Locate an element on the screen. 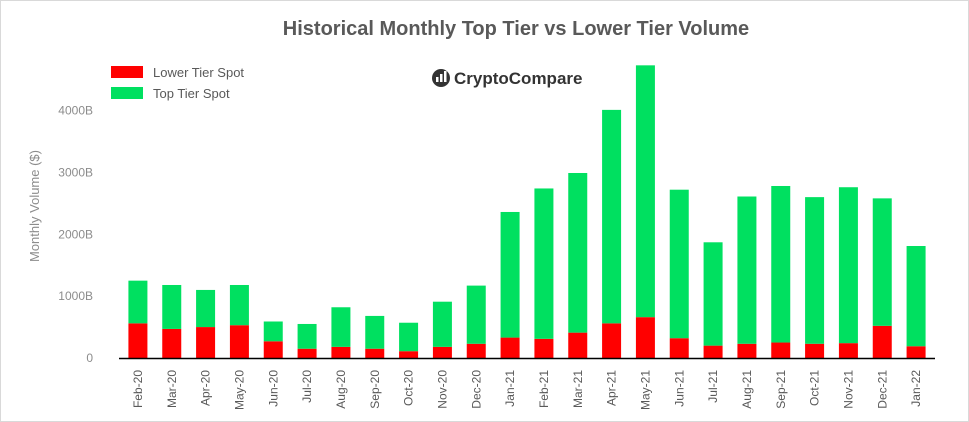  legend-label-lower-tier: Lower Tier Spot is located at coordinates (198, 72).